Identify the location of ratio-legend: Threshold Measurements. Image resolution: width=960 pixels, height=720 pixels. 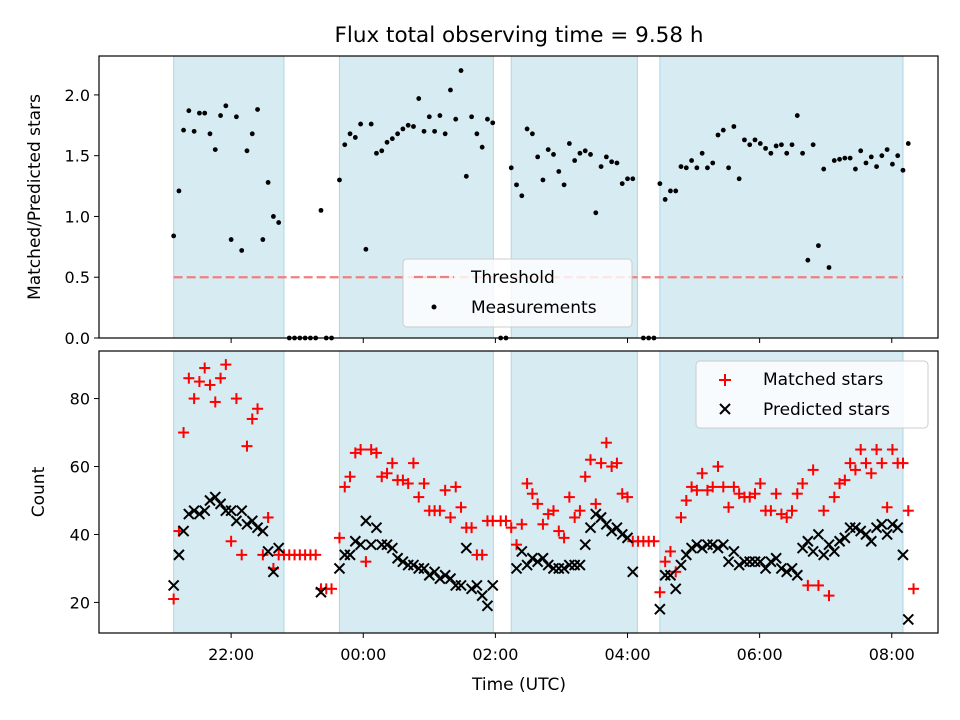
(517, 293).